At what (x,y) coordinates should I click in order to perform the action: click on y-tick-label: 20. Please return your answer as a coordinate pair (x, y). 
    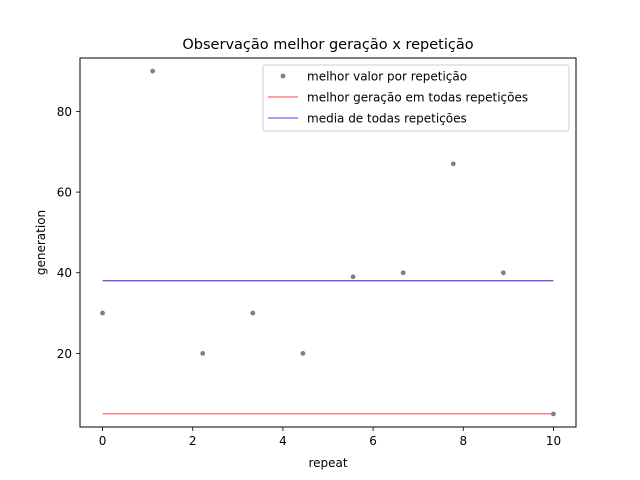
    Looking at the image, I should click on (64, 354).